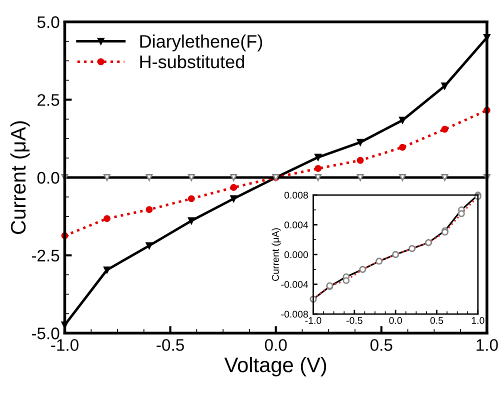  Describe the element at coordinates (48, 22) in the screenshot. I see `y-tick-label: 5.0` at that location.